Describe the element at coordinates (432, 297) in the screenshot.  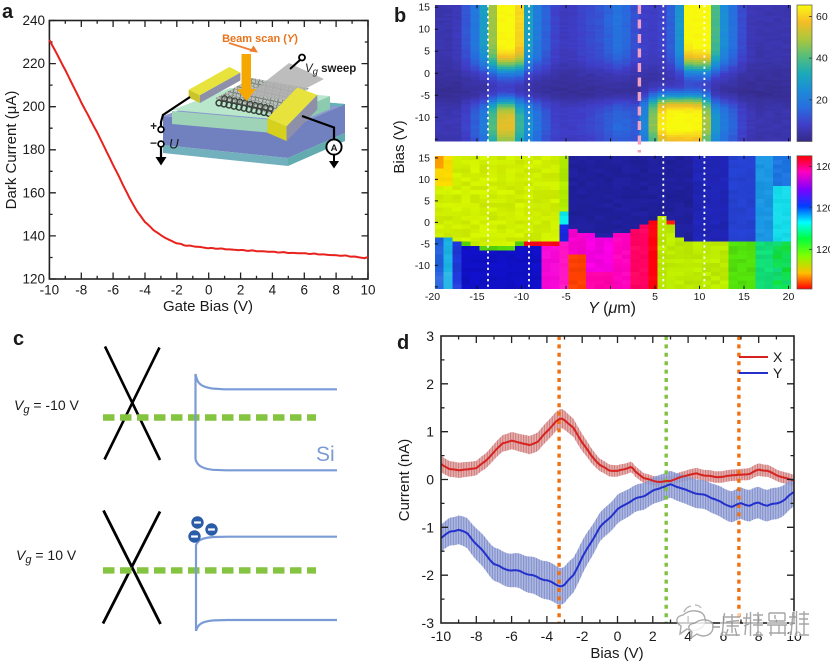
I see `svg-text: -20` at that location.